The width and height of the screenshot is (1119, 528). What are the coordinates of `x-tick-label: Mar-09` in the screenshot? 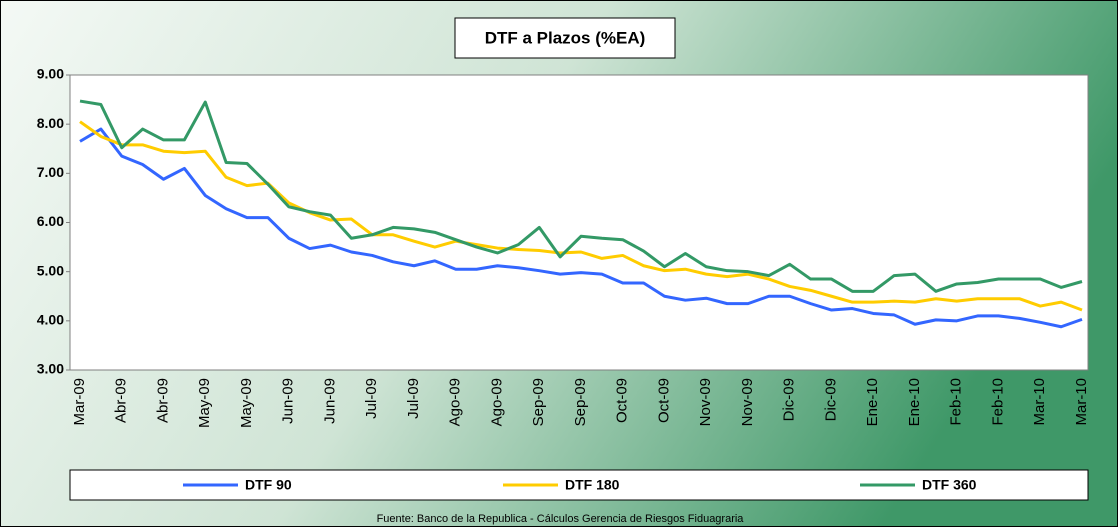 It's located at (79, 402).